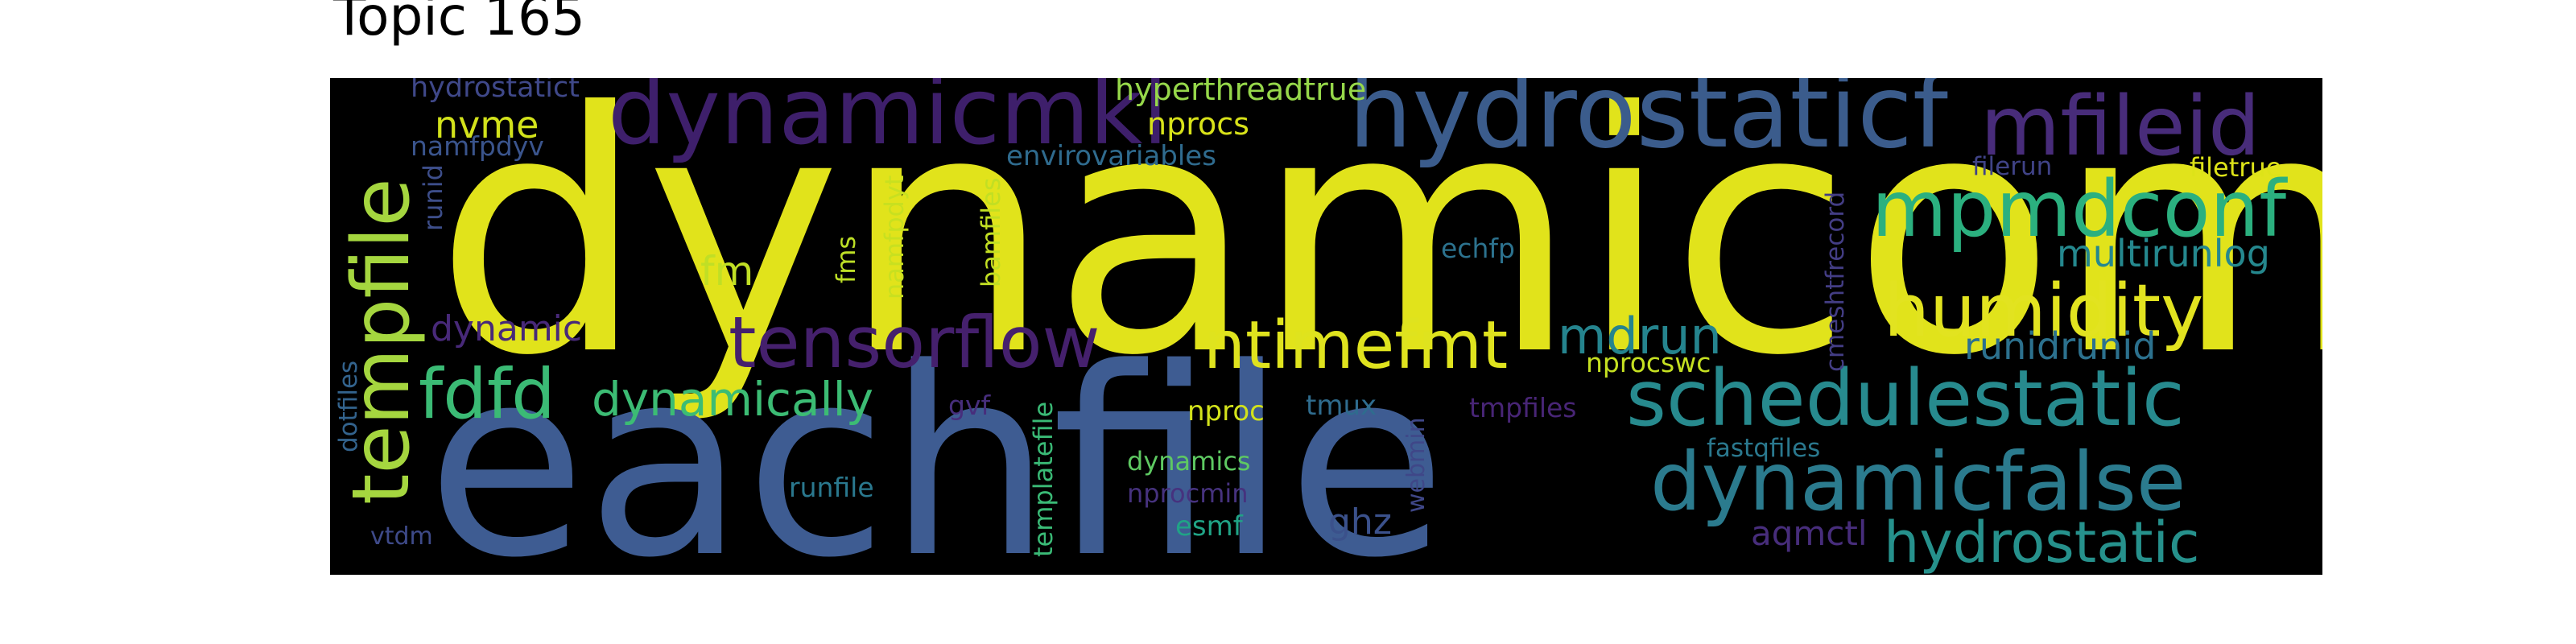 This screenshot has width=2576, height=644. Describe the element at coordinates (914, 342) in the screenshot. I see `word-tensorflow: tensorflow` at that location.